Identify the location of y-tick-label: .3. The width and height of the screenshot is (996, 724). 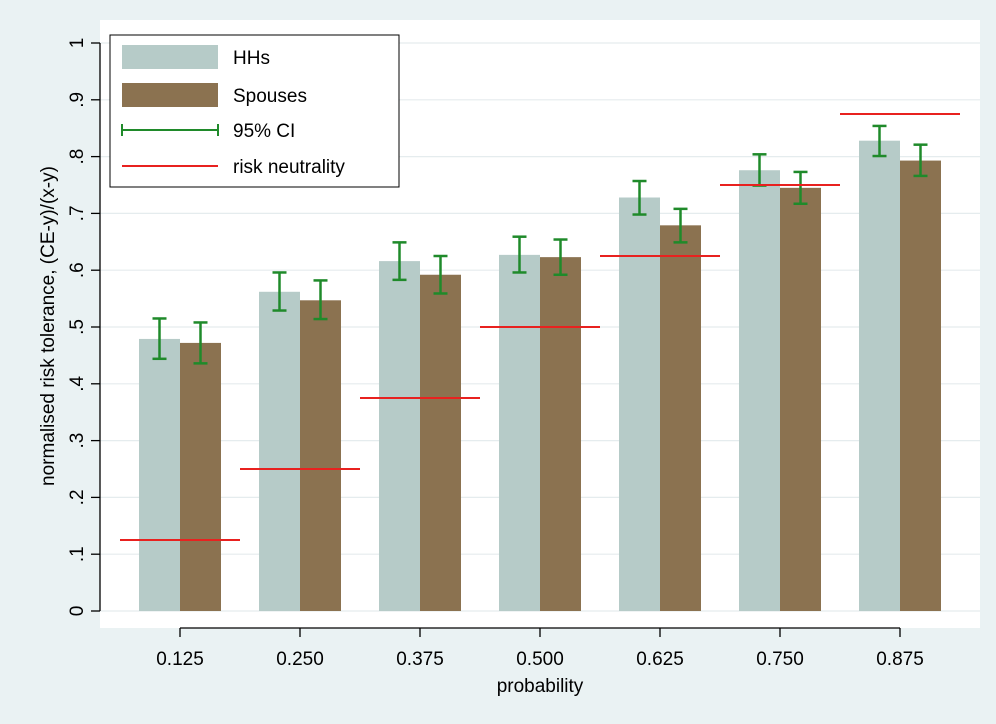
(77, 441).